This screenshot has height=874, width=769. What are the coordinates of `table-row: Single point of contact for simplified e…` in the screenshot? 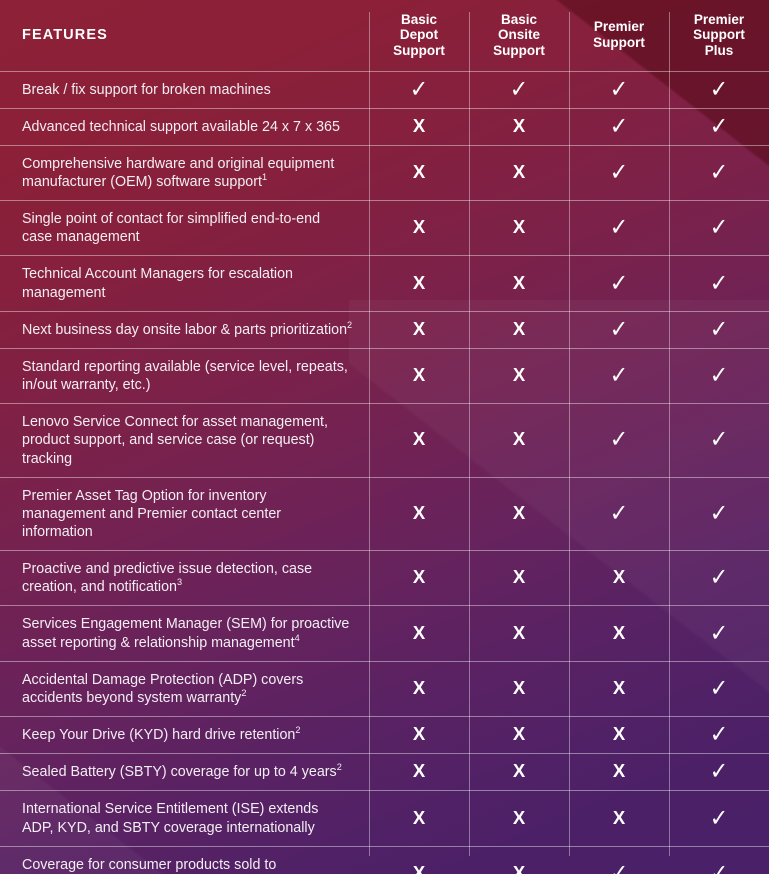 It's located at (384, 228).